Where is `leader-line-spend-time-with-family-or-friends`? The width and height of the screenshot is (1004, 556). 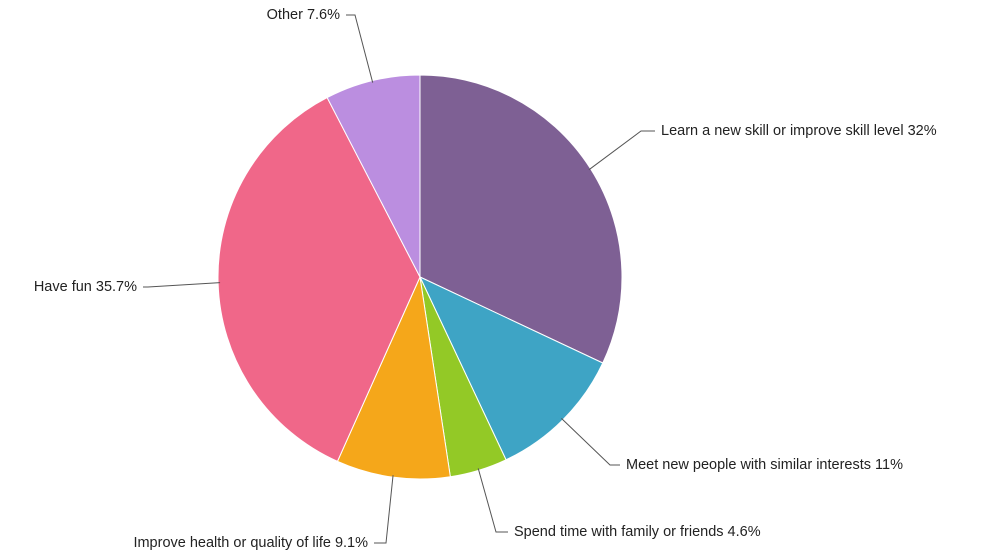 leader-line-spend-time-with-family-or-friends is located at coordinates (492, 500).